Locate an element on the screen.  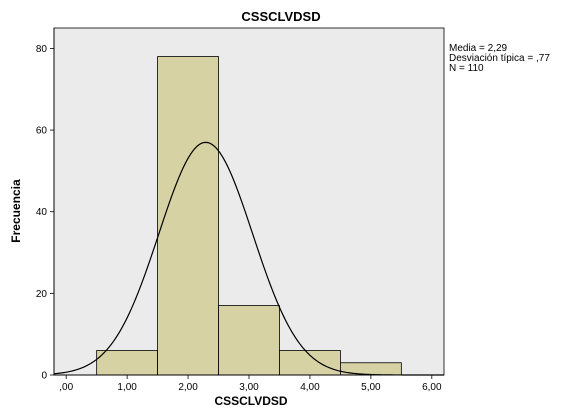
x-tick-label: 6,00 is located at coordinates (432, 387).